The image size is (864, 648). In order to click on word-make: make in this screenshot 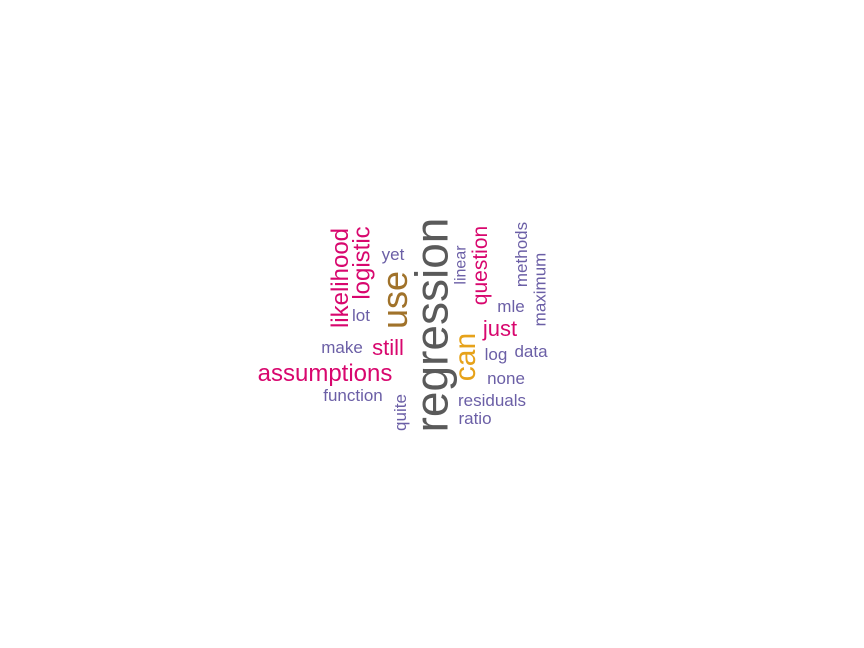, I will do `click(342, 347)`.